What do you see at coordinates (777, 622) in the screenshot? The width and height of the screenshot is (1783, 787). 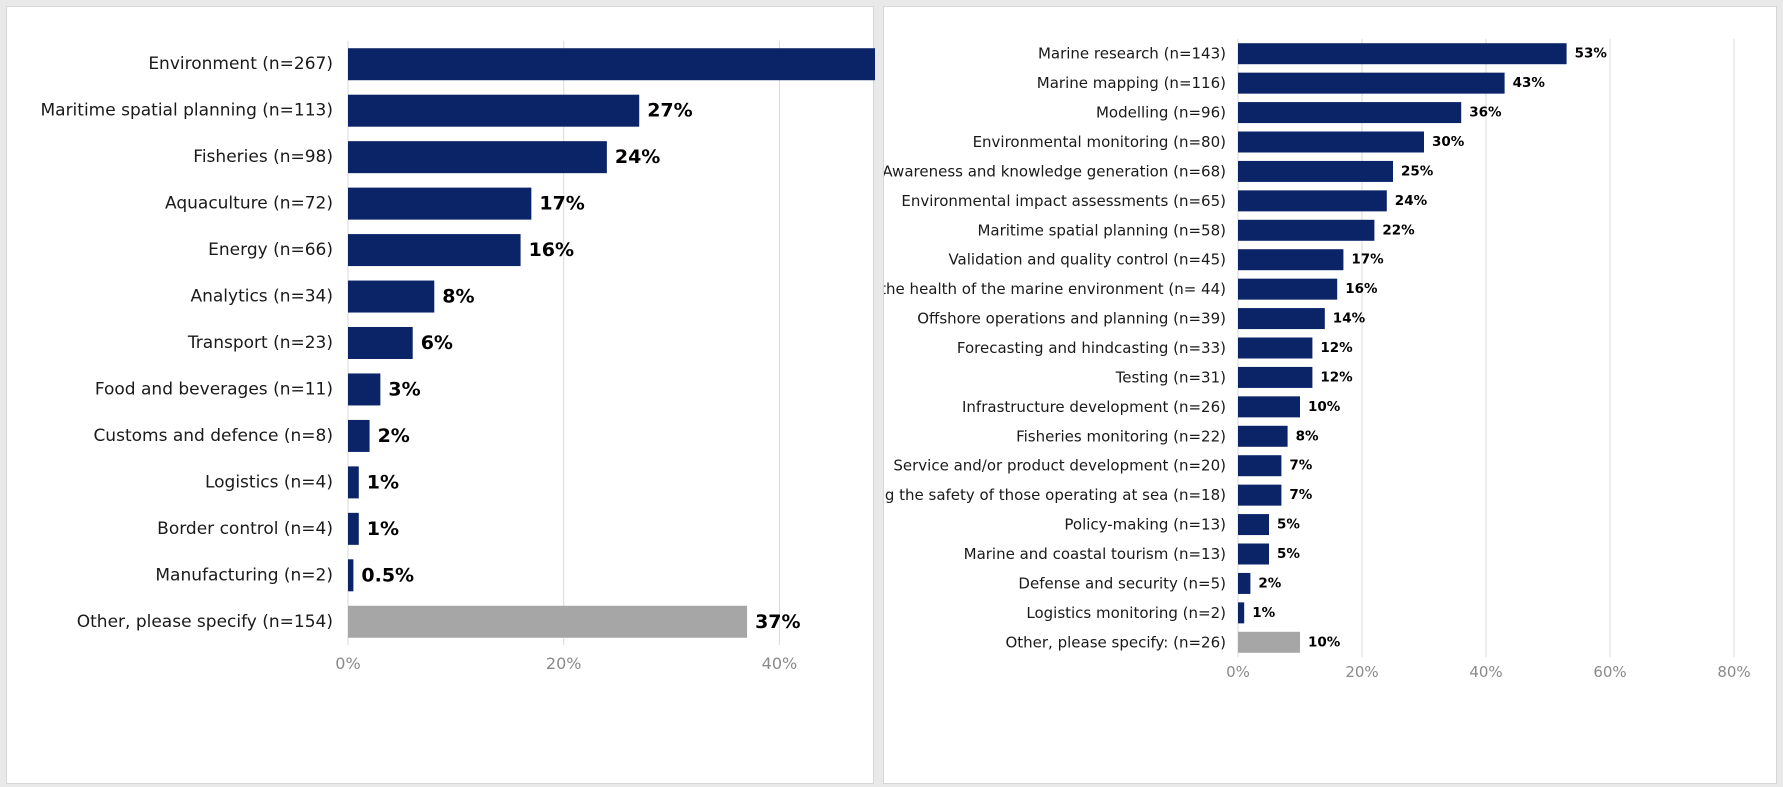 I see `value-label: 37%` at bounding box center [777, 622].